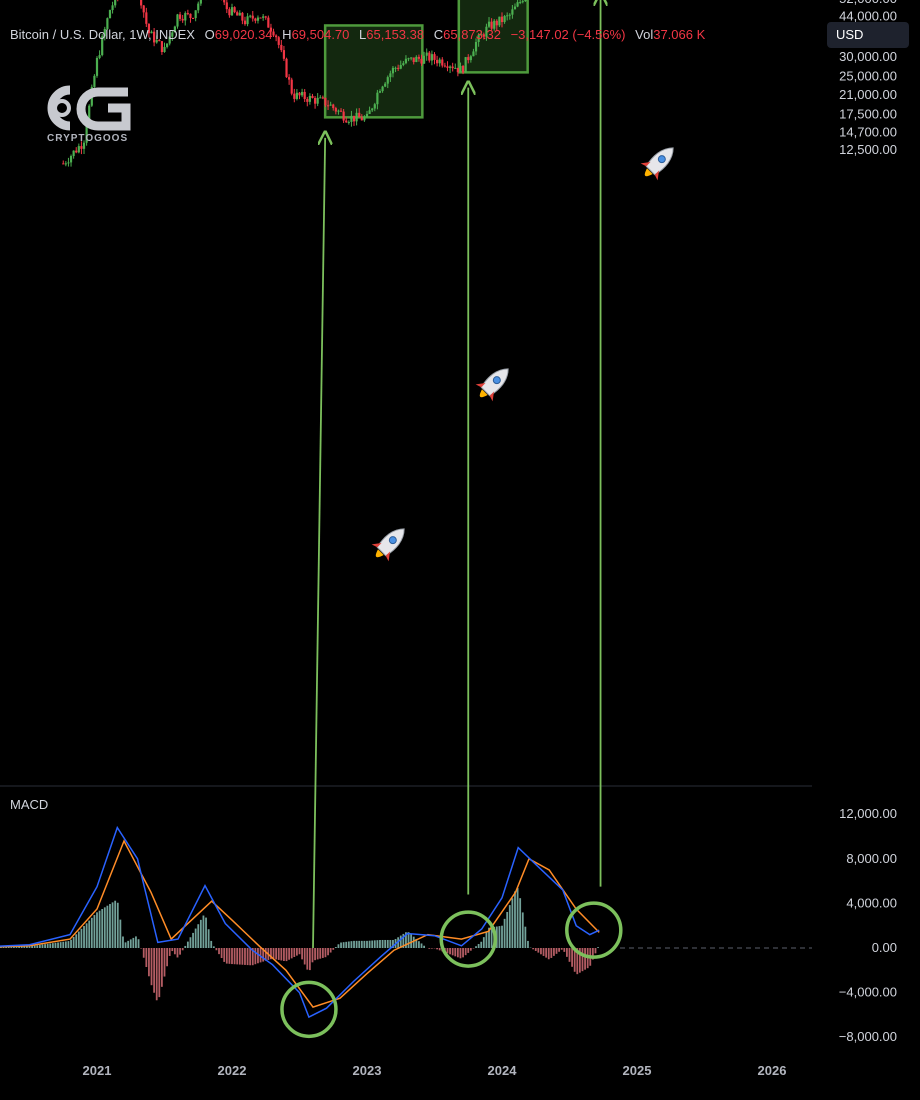 This screenshot has width=920, height=1100. I want to click on cryptogoos-logo, so click(89, 108).